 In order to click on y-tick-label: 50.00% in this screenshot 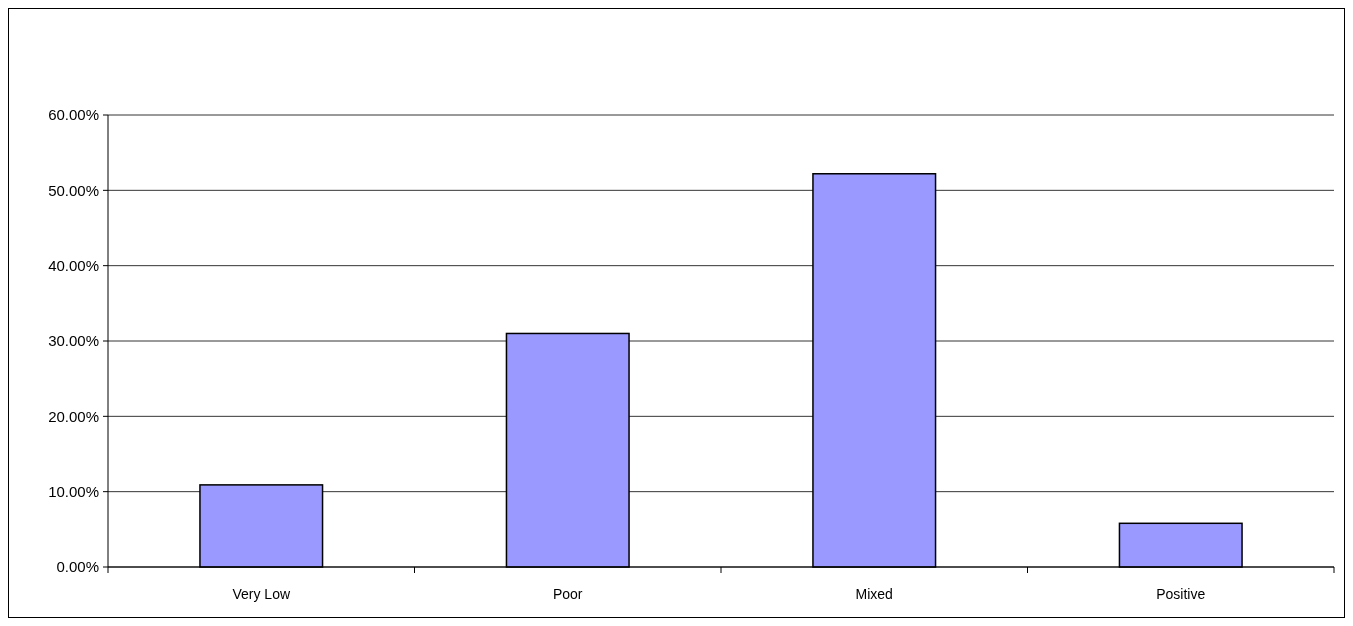, I will do `click(73, 190)`.